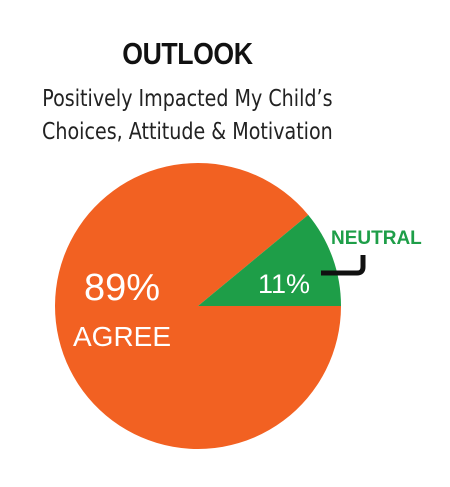  What do you see at coordinates (122, 336) in the screenshot?
I see `agree-category-label: AGREE` at bounding box center [122, 336].